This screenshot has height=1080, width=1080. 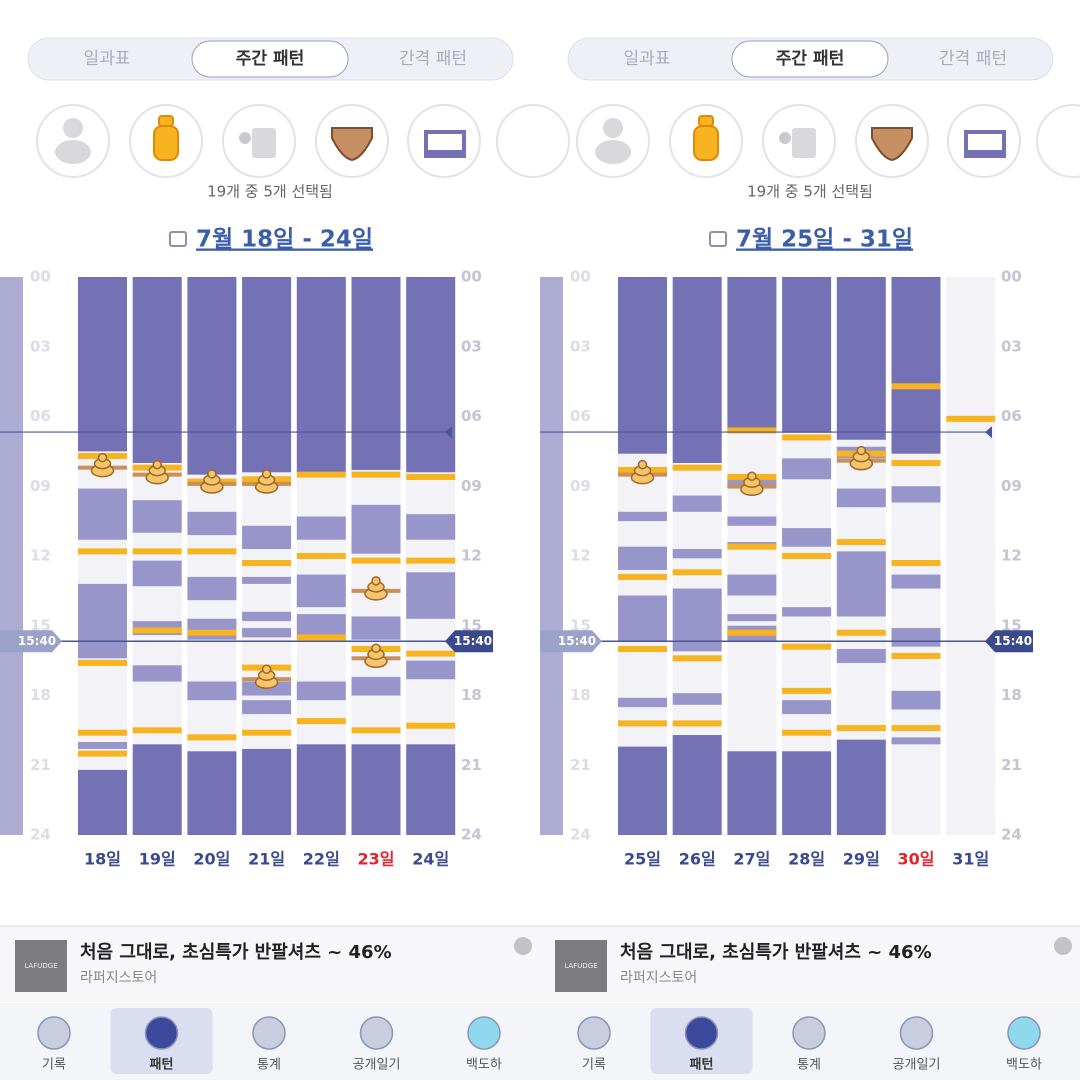 What do you see at coordinates (40, 765) in the screenshot?
I see `hour-label-faded: 21` at bounding box center [40, 765].